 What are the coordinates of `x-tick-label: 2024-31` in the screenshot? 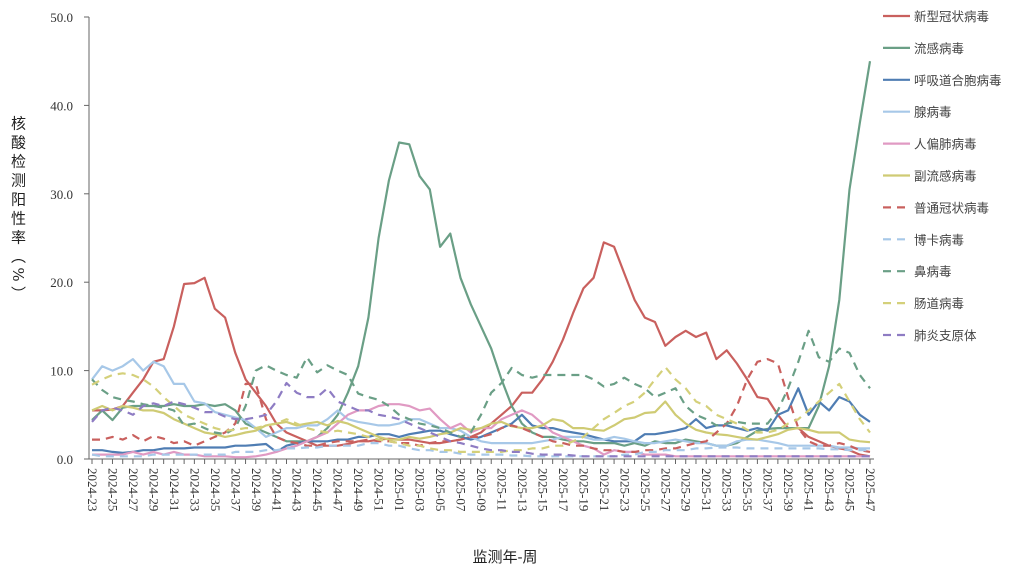 It's located at (174, 489).